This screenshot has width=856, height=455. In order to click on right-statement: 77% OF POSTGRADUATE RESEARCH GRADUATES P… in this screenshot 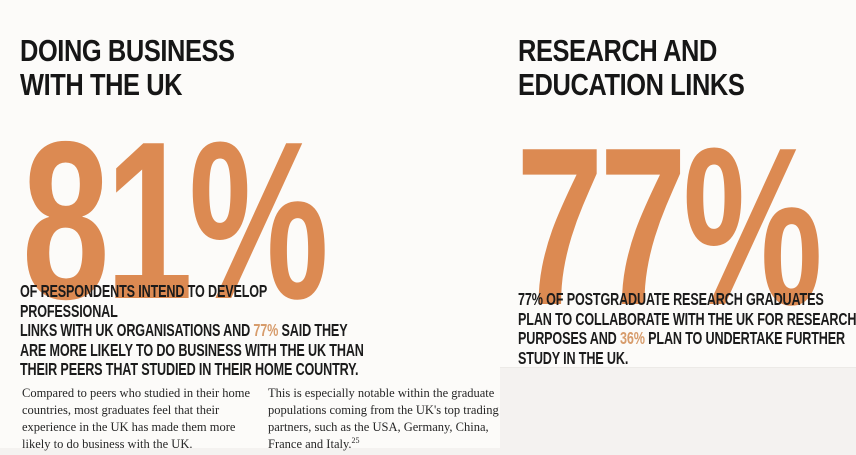, I will do `click(687, 328)`.